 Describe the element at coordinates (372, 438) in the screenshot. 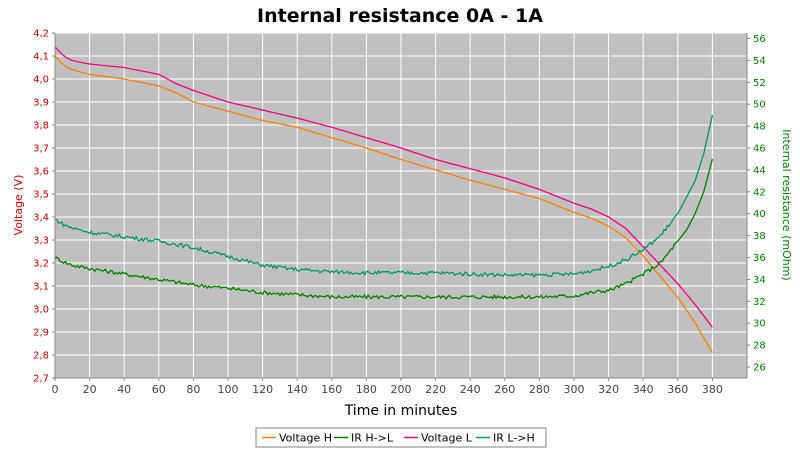

I see `legend-label: IR H->L` at that location.